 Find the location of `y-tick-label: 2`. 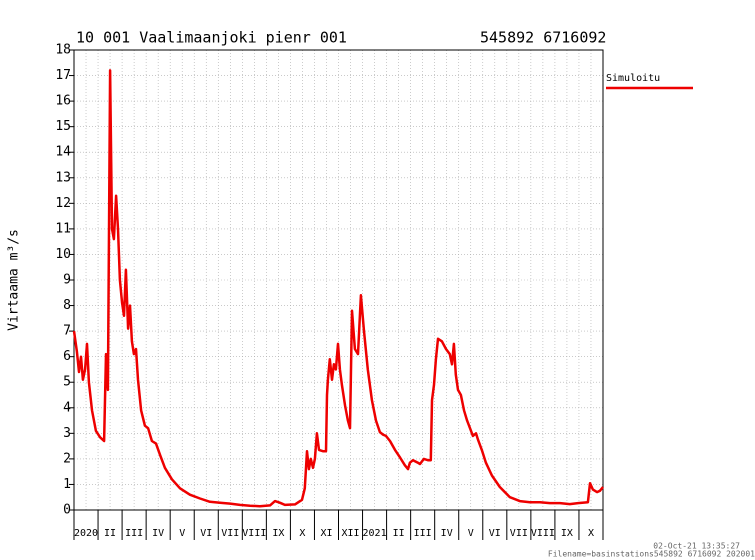

y-tick-label: 2 is located at coordinates (67, 458).